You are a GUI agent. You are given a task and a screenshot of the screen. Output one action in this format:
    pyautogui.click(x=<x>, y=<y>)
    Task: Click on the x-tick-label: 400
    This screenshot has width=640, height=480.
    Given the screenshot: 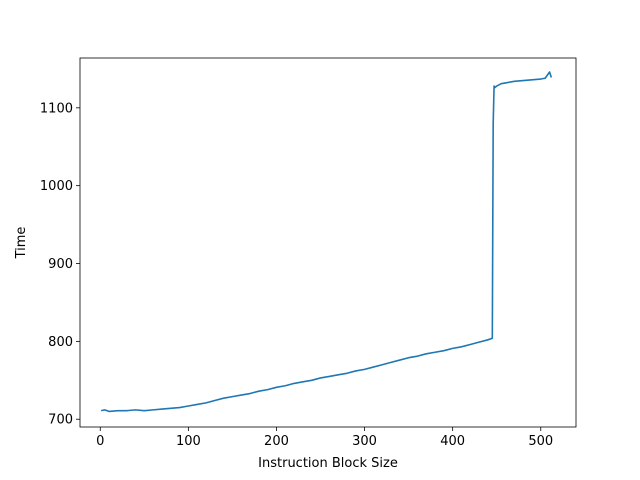 What is the action you would take?
    pyautogui.click(x=452, y=441)
    